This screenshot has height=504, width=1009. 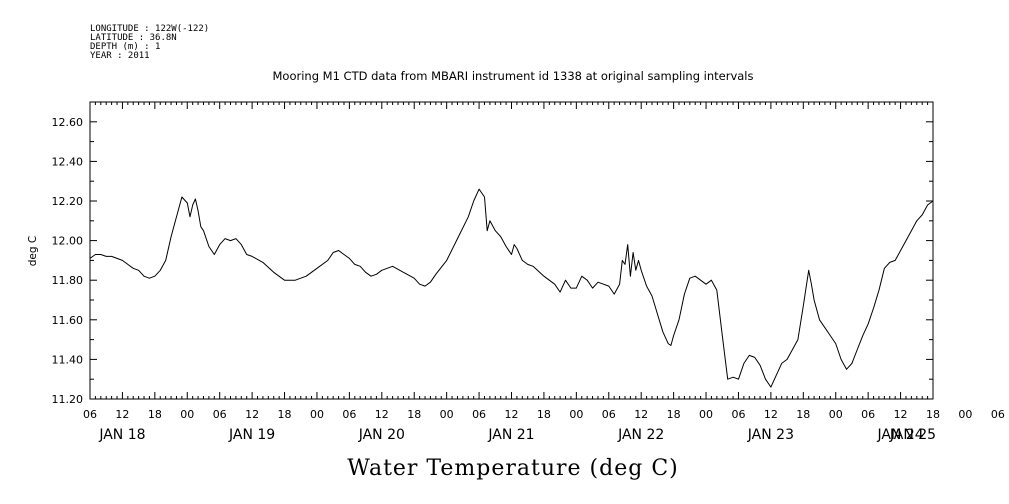 I want to click on header-year: YEAR : 2011, so click(x=120, y=56).